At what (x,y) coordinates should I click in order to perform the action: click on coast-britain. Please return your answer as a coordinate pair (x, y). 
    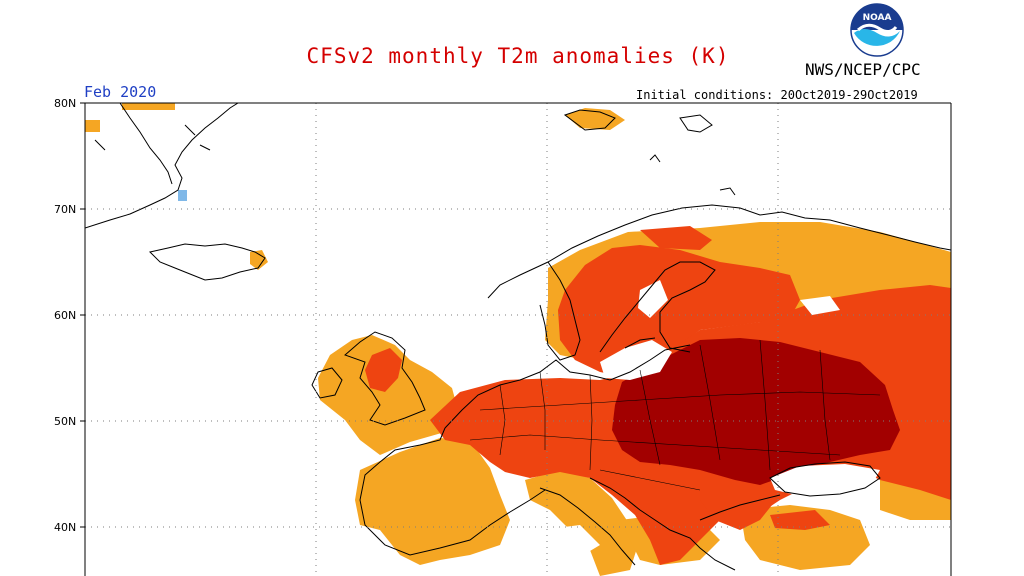
    Looking at the image, I should click on (368, 378).